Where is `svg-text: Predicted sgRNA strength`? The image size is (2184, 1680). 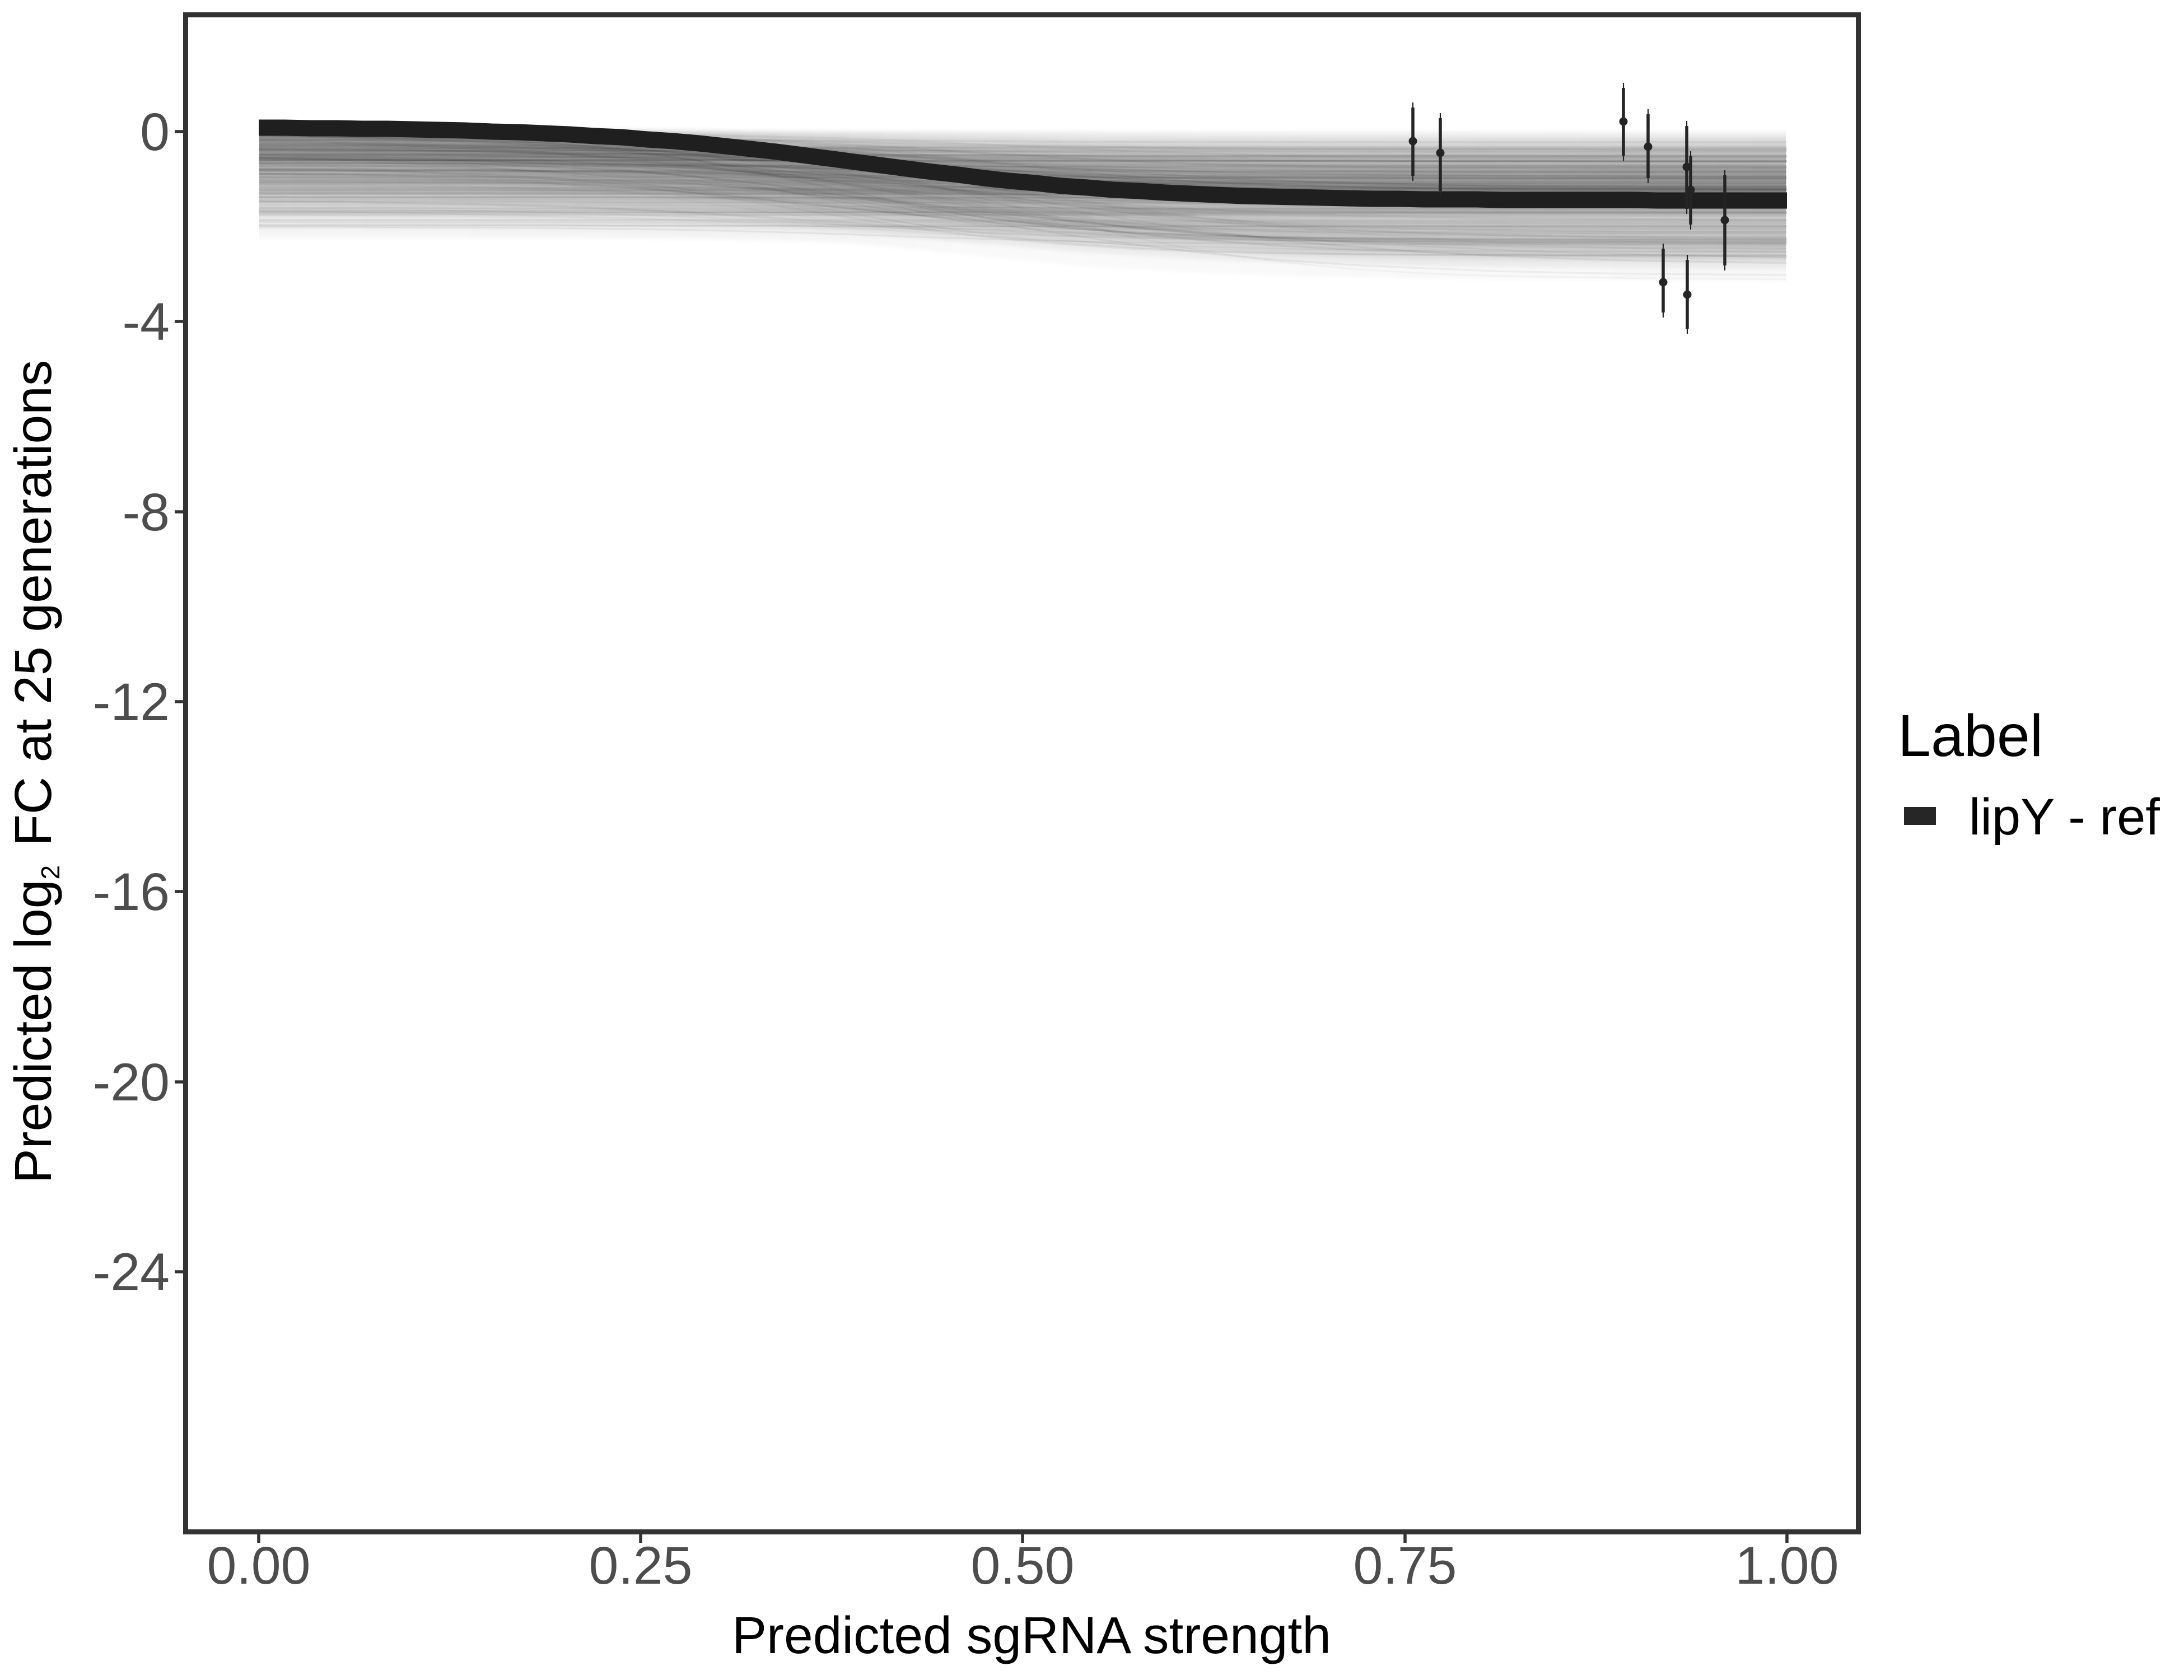 svg-text: Predicted sgRNA strength is located at coordinates (1032, 1635).